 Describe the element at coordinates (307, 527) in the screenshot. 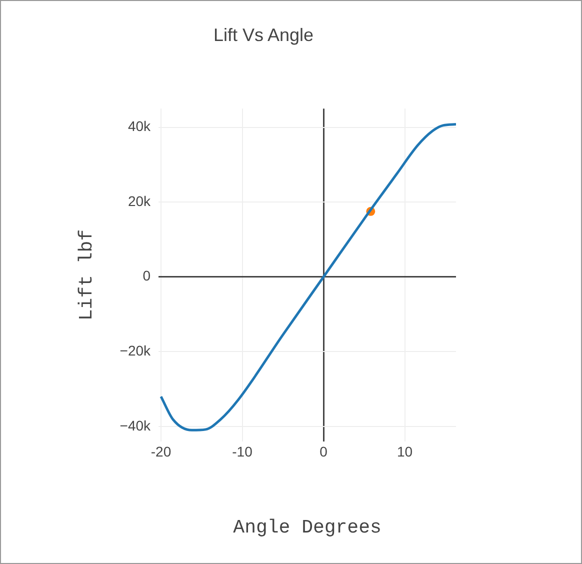

I see `x-axis-title: Angle Degrees` at that location.